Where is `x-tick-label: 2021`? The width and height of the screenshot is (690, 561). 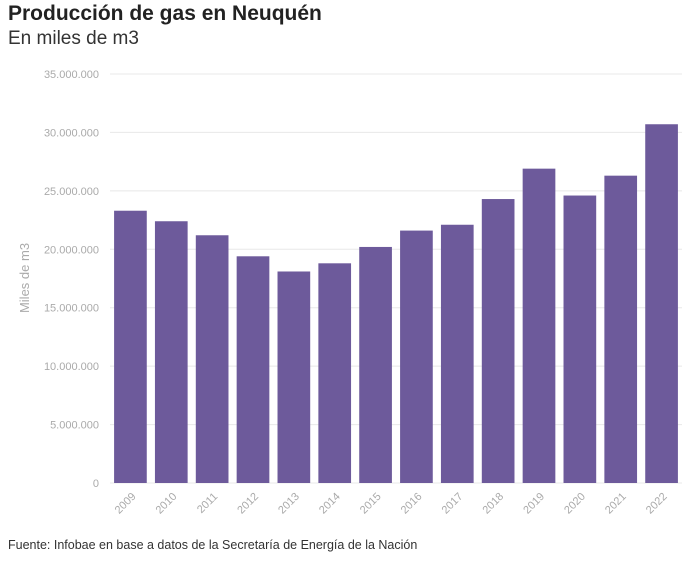 x-tick-label: 2021 is located at coordinates (616, 504).